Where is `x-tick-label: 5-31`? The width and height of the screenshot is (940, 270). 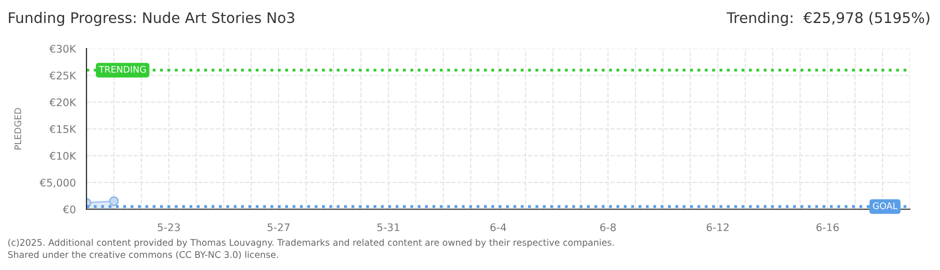
x-tick-label: 5-31 is located at coordinates (388, 227).